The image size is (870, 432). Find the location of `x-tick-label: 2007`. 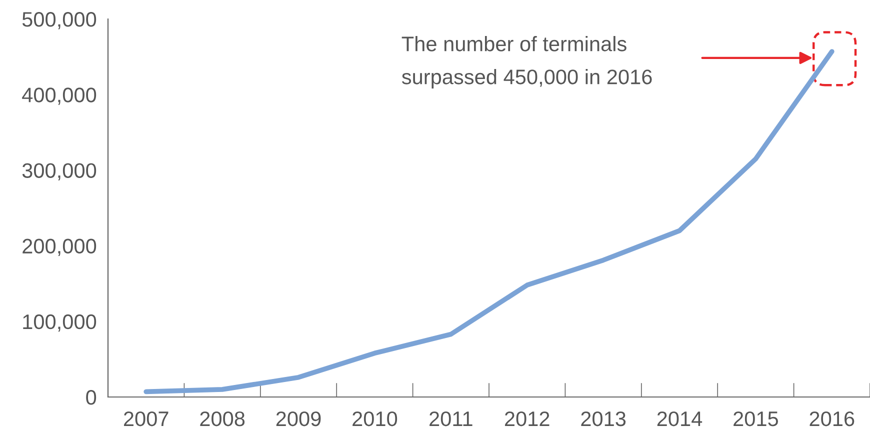

x-tick-label: 2007 is located at coordinates (146, 418).